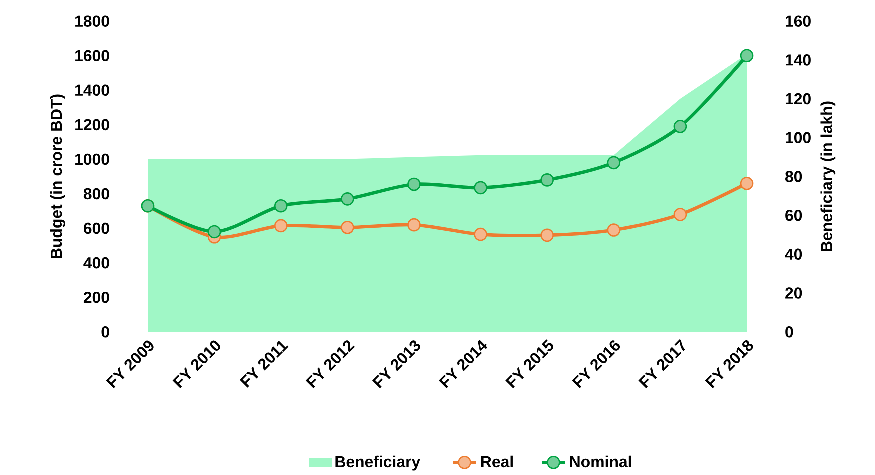  Describe the element at coordinates (794, 216) in the screenshot. I see `y2-tick-label: 60` at that location.